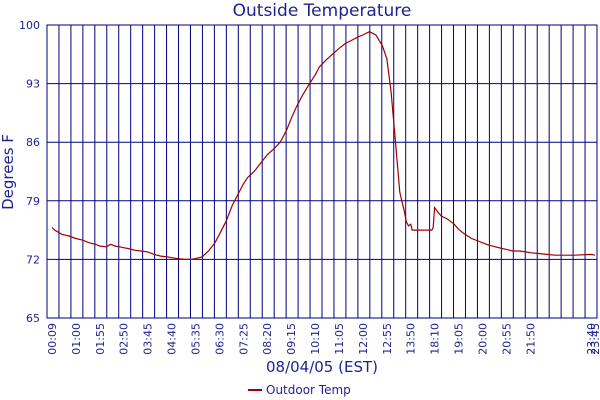  I want to click on x-tick-label: 08:20, so click(267, 339).